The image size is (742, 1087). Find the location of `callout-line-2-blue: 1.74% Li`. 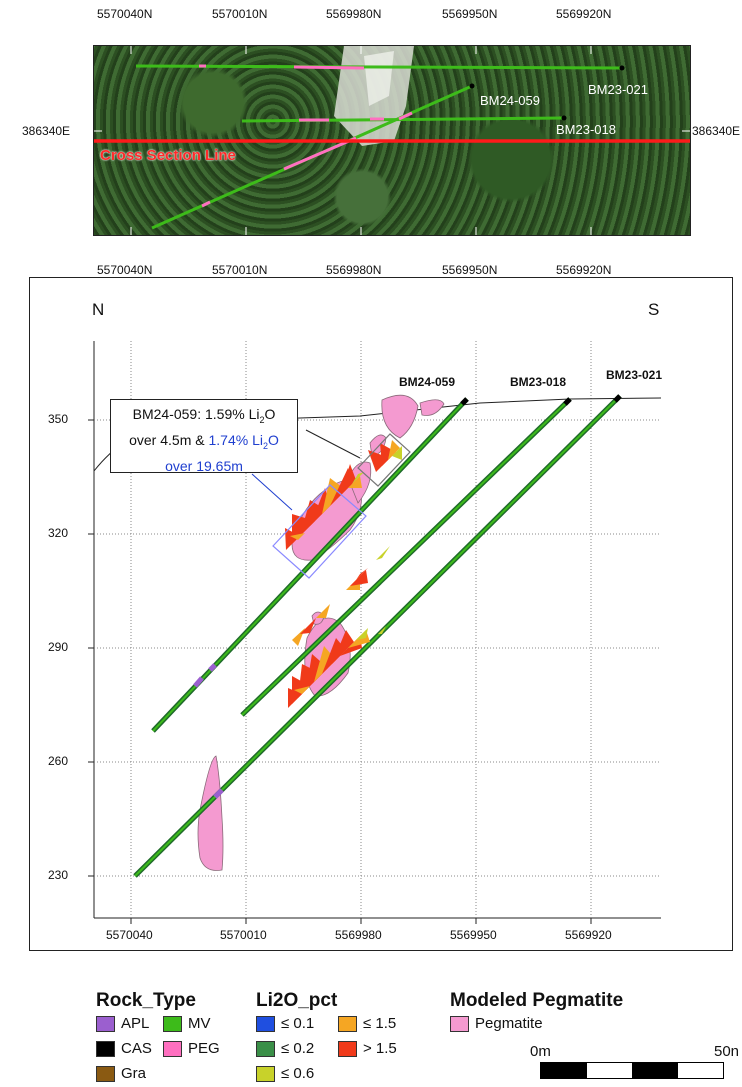

callout-line-2-blue: 1.74% Li is located at coordinates (235, 439).